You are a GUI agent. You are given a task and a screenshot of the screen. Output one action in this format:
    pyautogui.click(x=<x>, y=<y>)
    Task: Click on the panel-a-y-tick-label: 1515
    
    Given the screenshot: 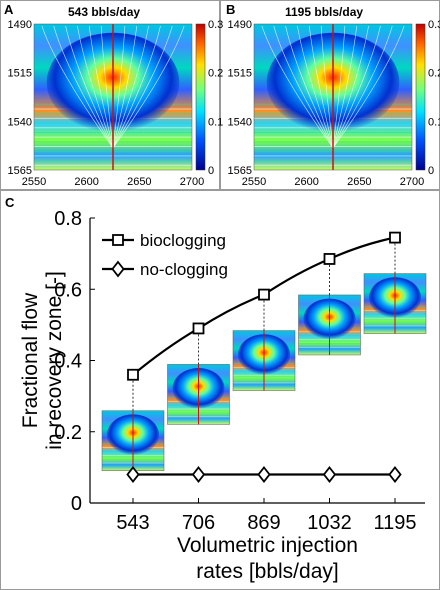 What is the action you would take?
    pyautogui.click(x=20, y=74)
    